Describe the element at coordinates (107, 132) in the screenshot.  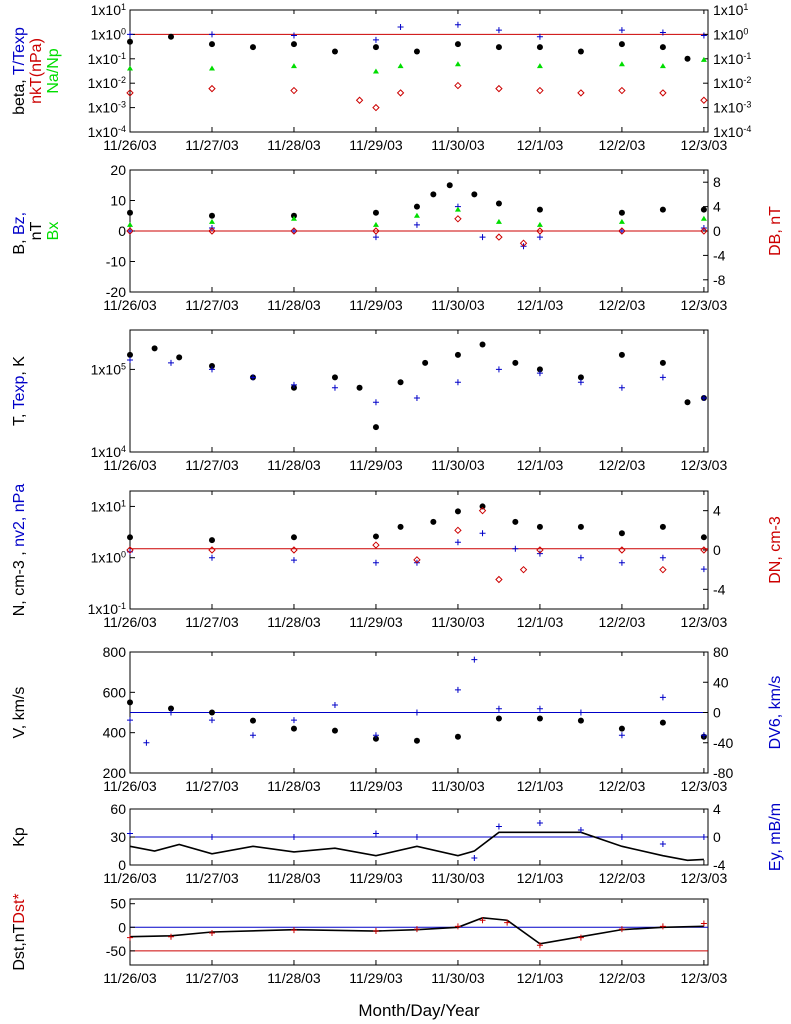
I see `y-tick-label: 1x10⁻⁴` at that location.